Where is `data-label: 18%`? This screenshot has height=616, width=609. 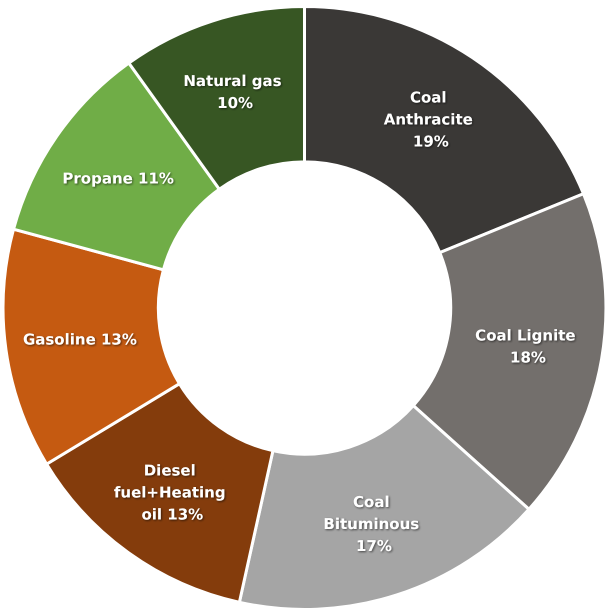 data-label: 18% is located at coordinates (528, 357).